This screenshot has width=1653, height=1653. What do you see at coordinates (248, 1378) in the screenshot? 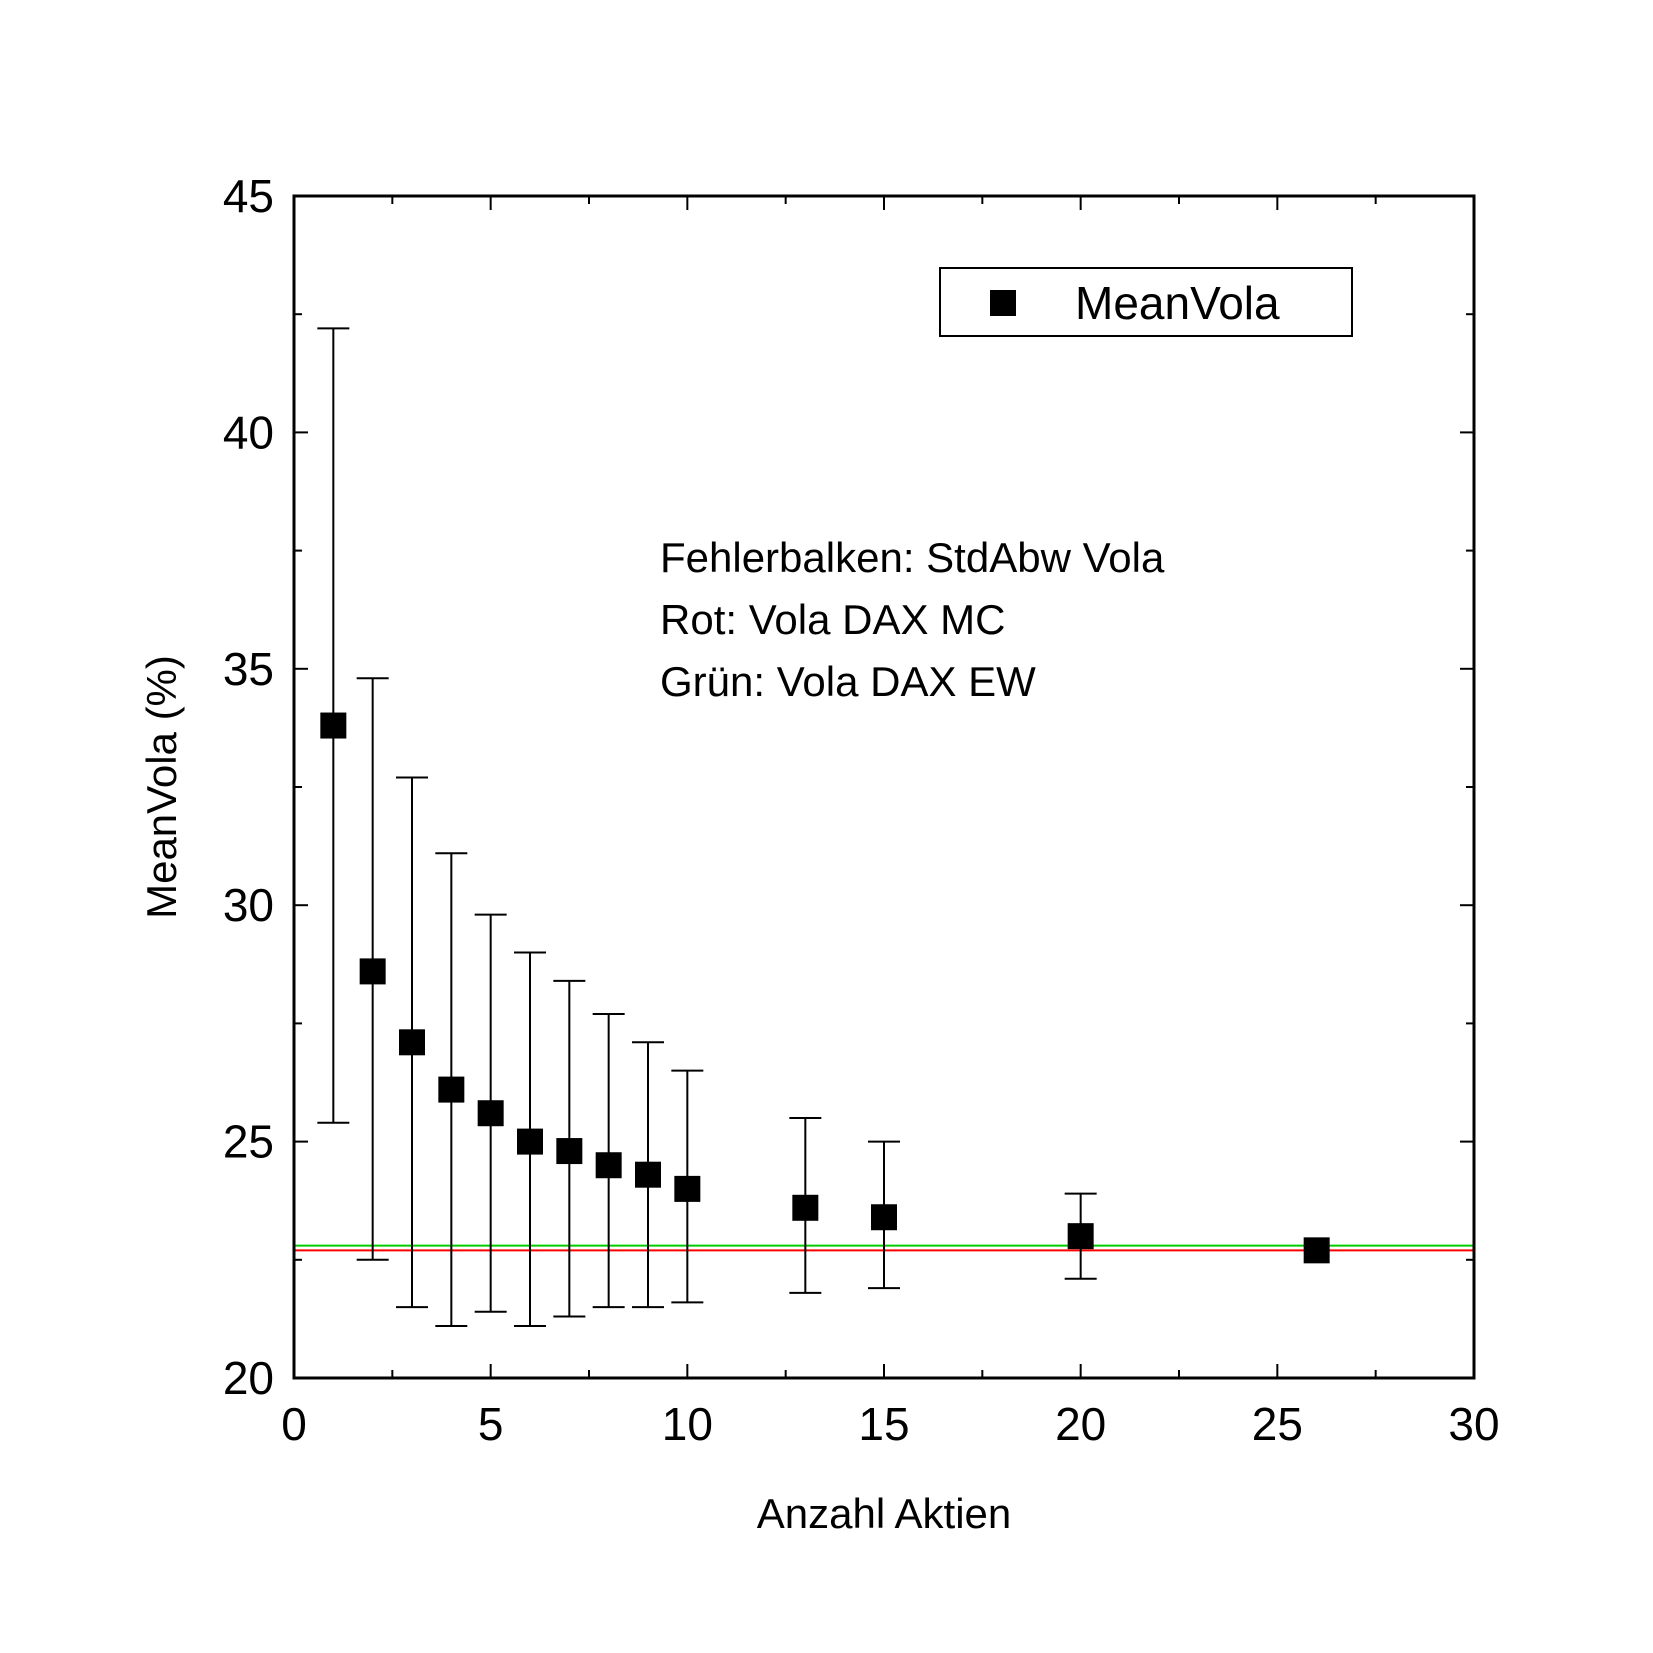
I see `y-tick-label: 20` at bounding box center [248, 1378].